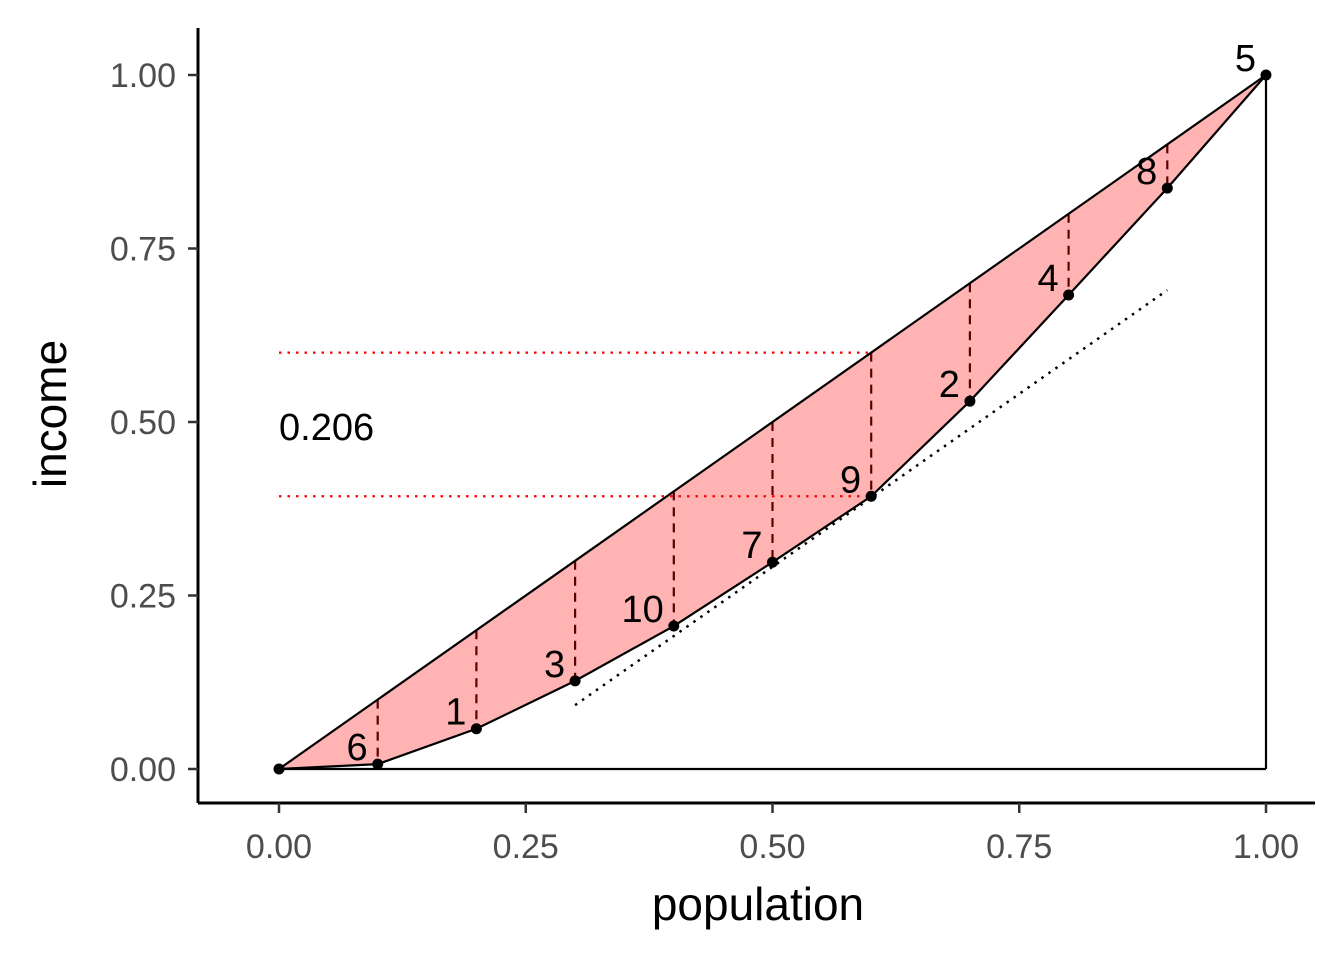 This screenshot has height=960, width=1344. What do you see at coordinates (143, 250) in the screenshot?
I see `y-tick-label: 0.75` at bounding box center [143, 250].